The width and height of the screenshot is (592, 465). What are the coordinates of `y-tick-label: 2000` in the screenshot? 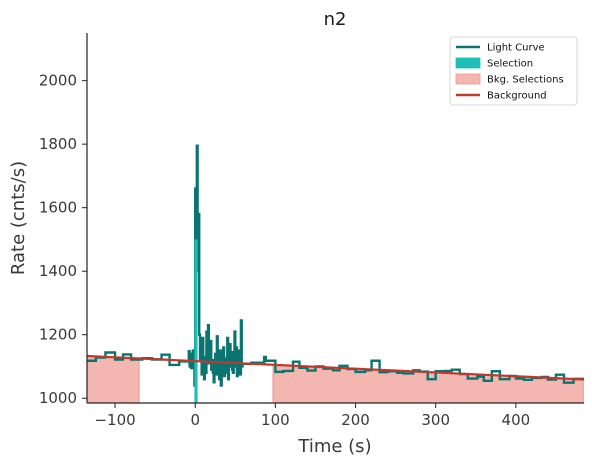 It's located at (58, 81).